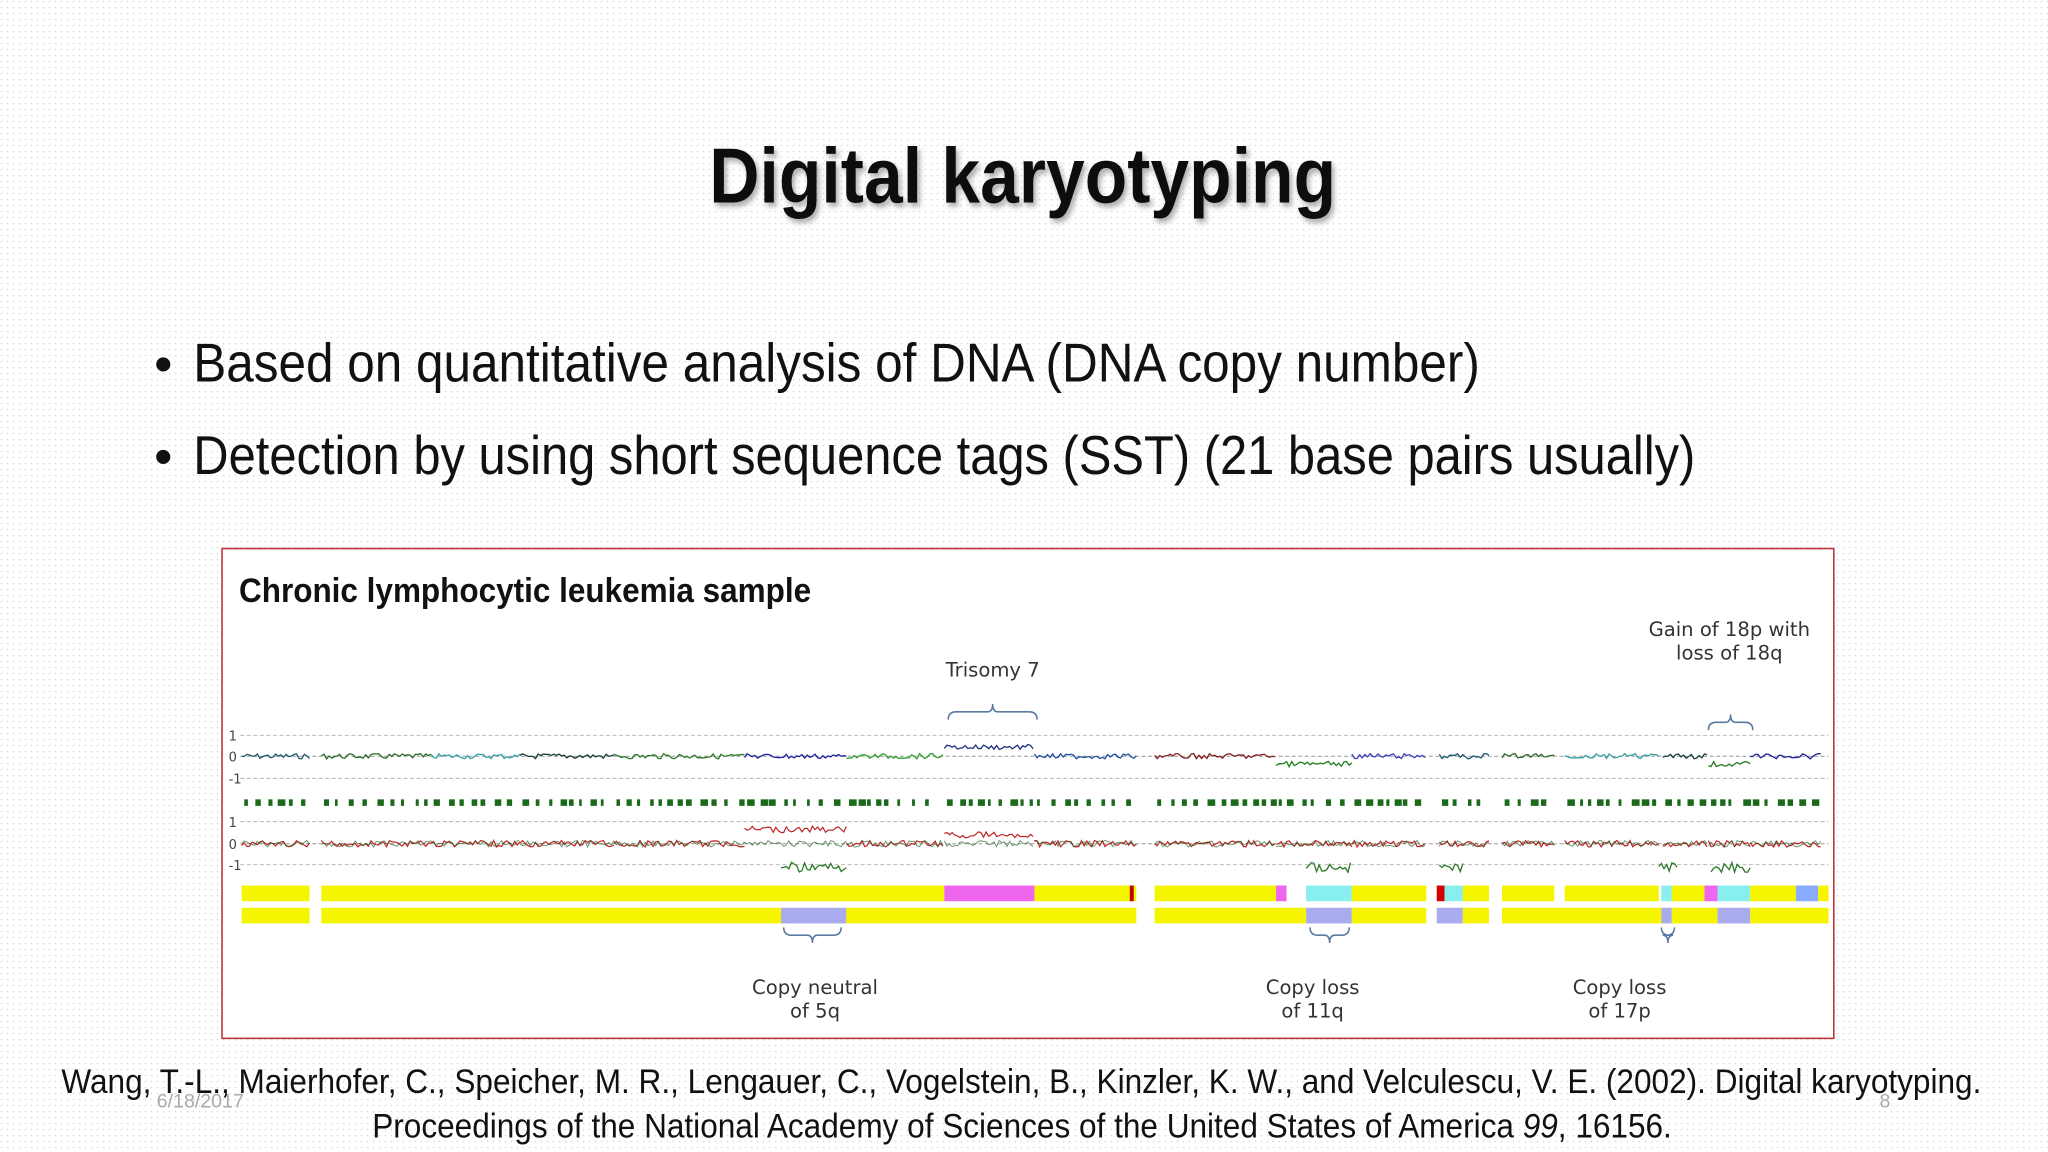  Describe the element at coordinates (992, 670) in the screenshot. I see `annotation: Trisomy 7` at that location.